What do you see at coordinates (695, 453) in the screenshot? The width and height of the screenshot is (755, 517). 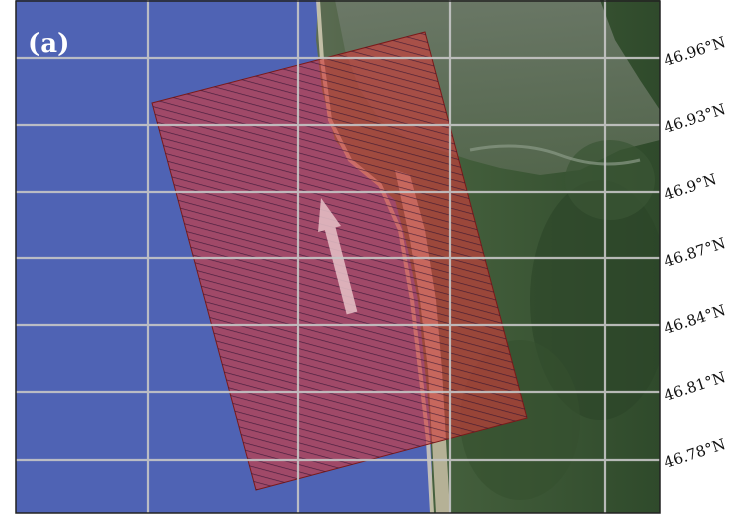 I see `latitude-label: 46.78°N` at bounding box center [695, 453].